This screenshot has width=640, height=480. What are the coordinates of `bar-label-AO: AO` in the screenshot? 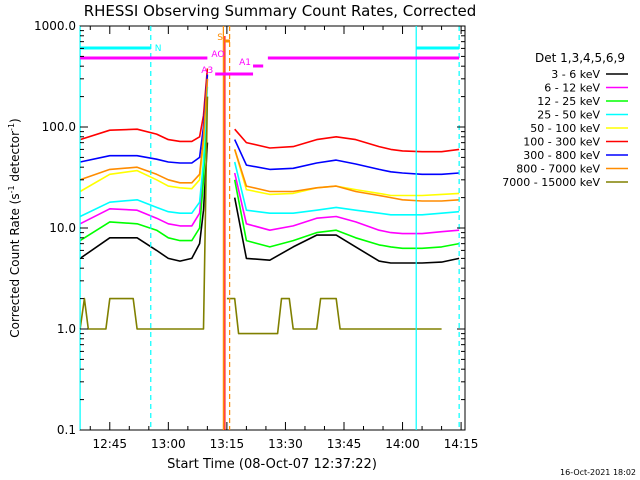 It's located at (217, 55).